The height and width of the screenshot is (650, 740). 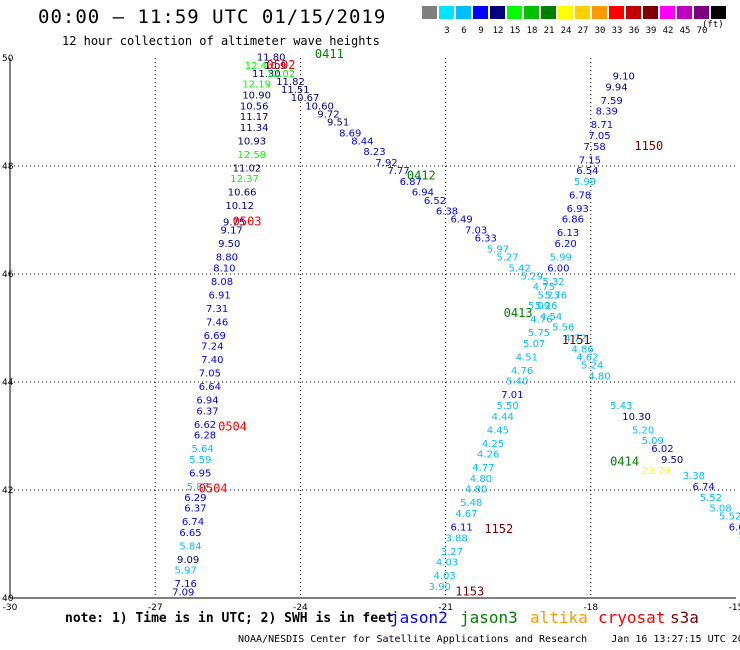 I want to click on wave-height-value: 4.72, so click(x=575, y=339).